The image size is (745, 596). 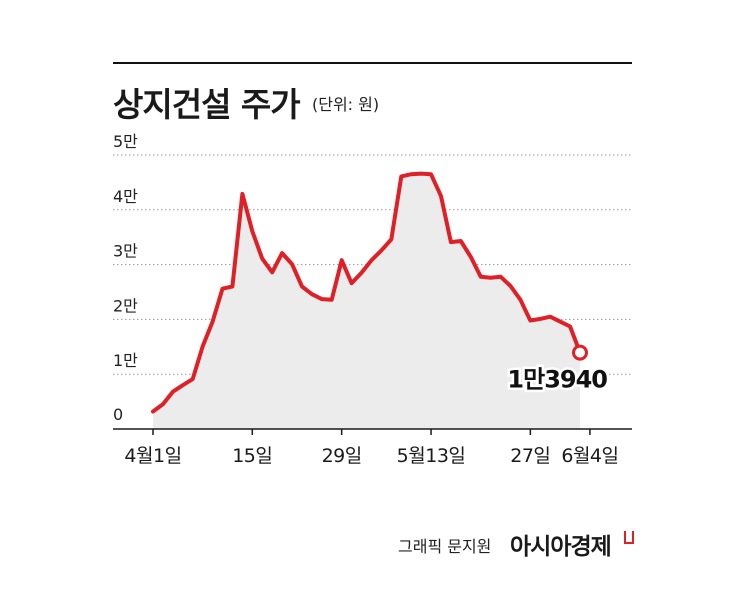 I want to click on brand-mark-icon, so click(x=629, y=537).